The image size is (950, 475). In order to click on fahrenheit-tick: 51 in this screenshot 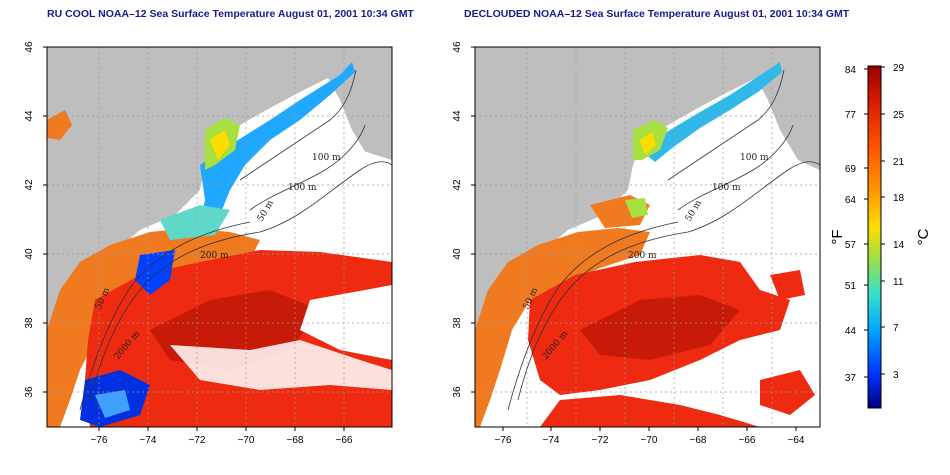, I will do `click(851, 286)`.